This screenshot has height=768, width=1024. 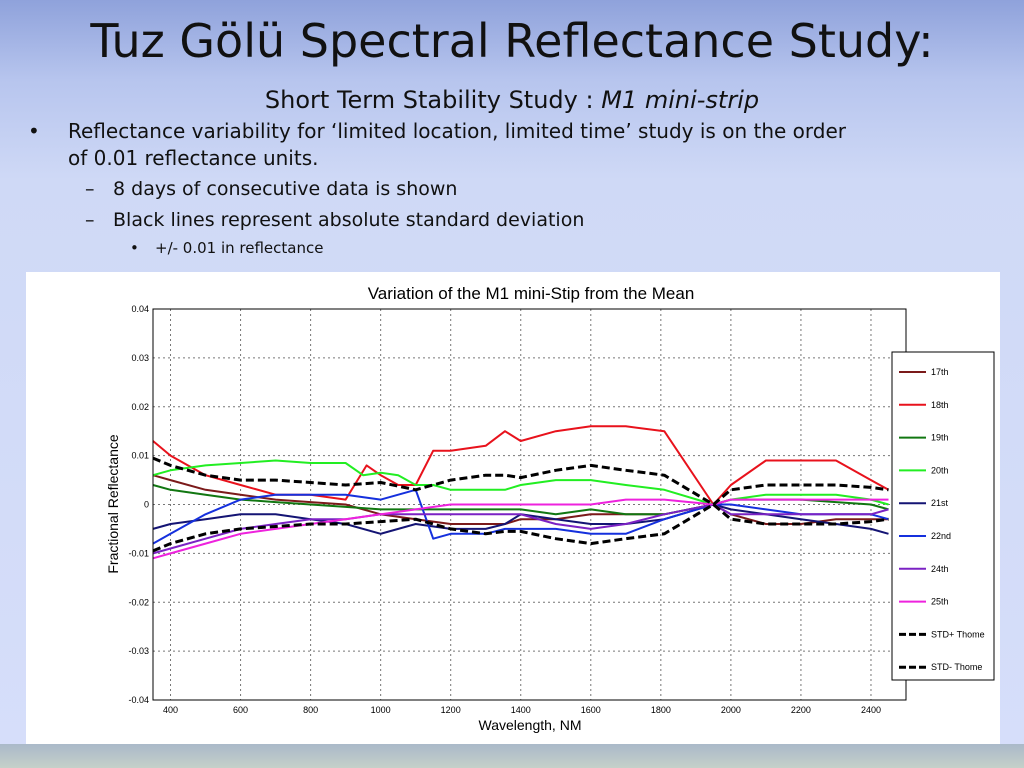 What do you see at coordinates (941, 536) in the screenshot?
I see `legend-label: 22nd` at bounding box center [941, 536].